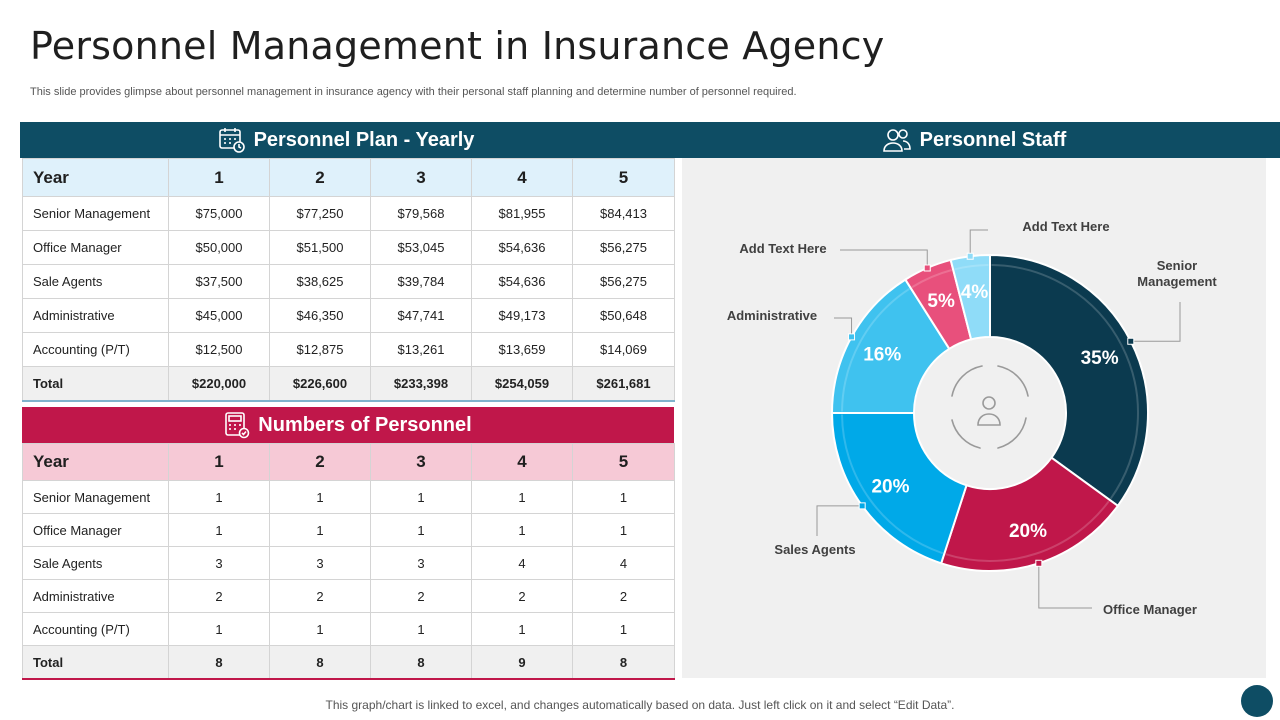 Image resolution: width=1280 pixels, height=720 pixels. What do you see at coordinates (993, 139) in the screenshot?
I see `personnel-staff-title: Personnel Staff` at bounding box center [993, 139].